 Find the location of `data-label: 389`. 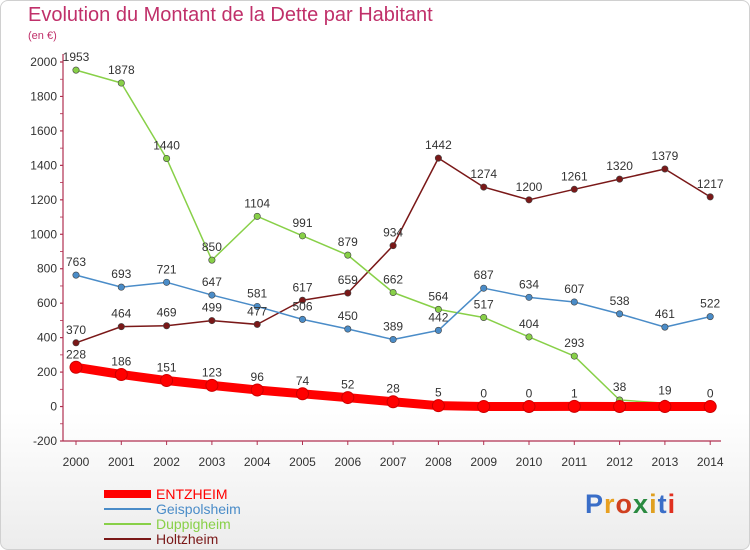

data-label: 389 is located at coordinates (393, 327).